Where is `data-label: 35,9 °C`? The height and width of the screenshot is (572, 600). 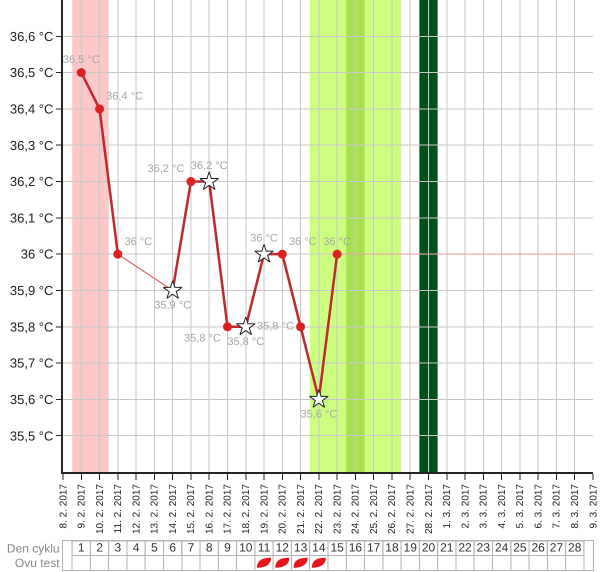 data-label: 35,9 °C is located at coordinates (173, 305).